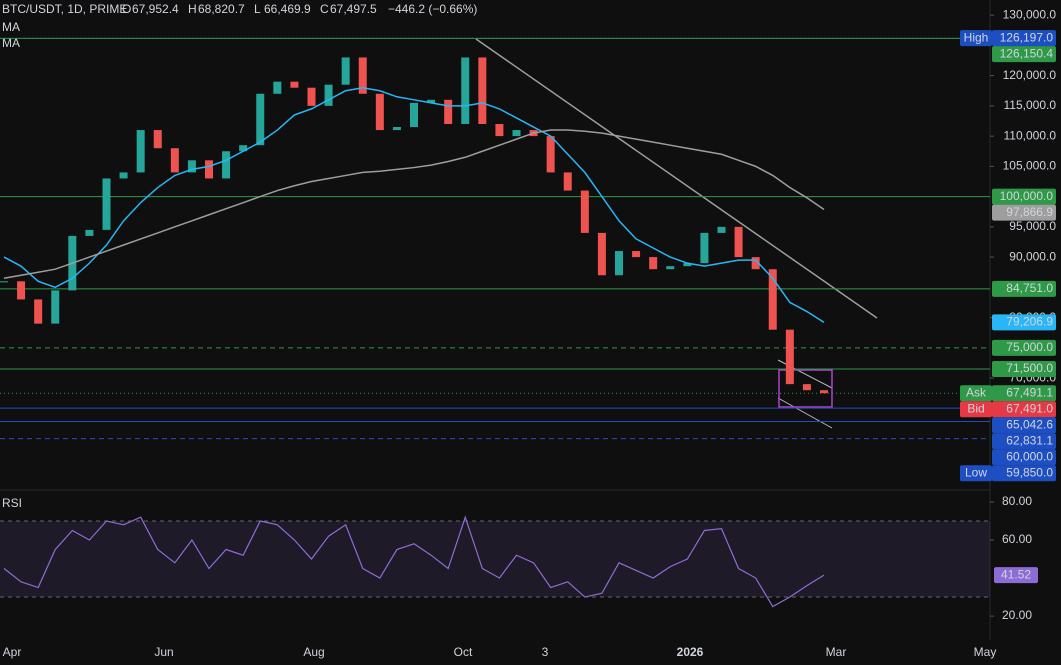 Image resolution: width=1061 pixels, height=665 pixels. I want to click on rsi-tag-label: 41.52, so click(1016, 574).